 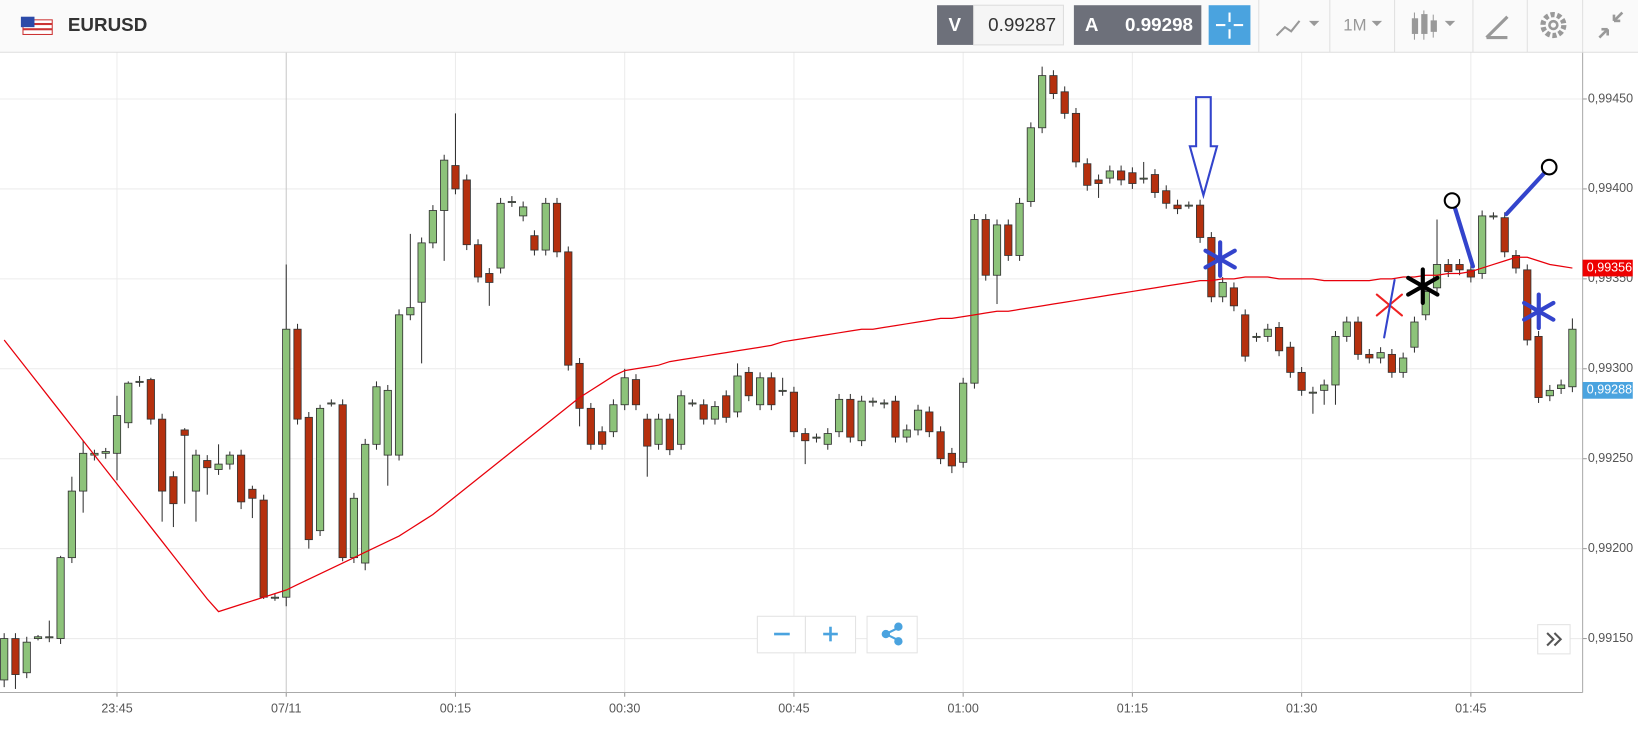 What do you see at coordinates (1132, 709) in the screenshot?
I see `x-tick-label: 01:15` at bounding box center [1132, 709].